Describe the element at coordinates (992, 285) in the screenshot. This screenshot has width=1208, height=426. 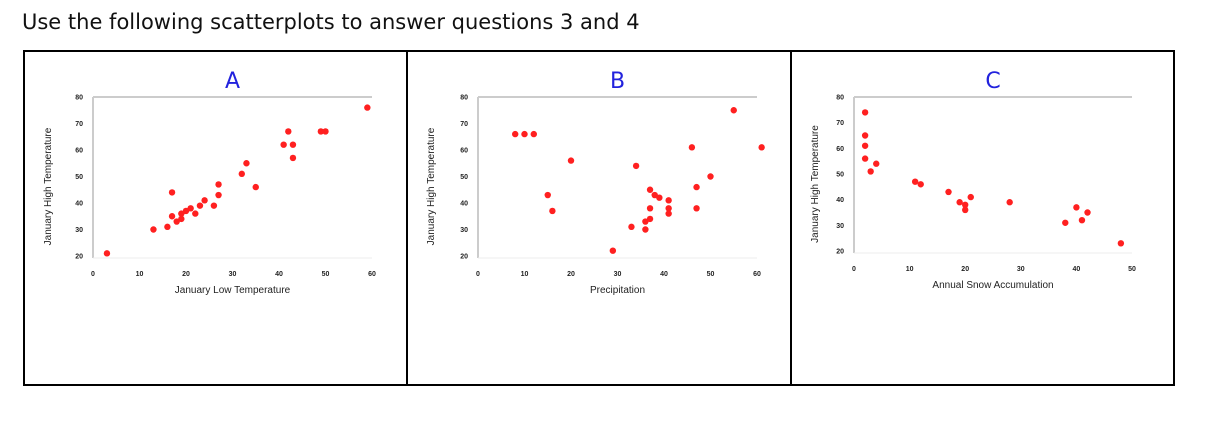
I see `x-axis-label: Annual Snow Accumulation` at that location.